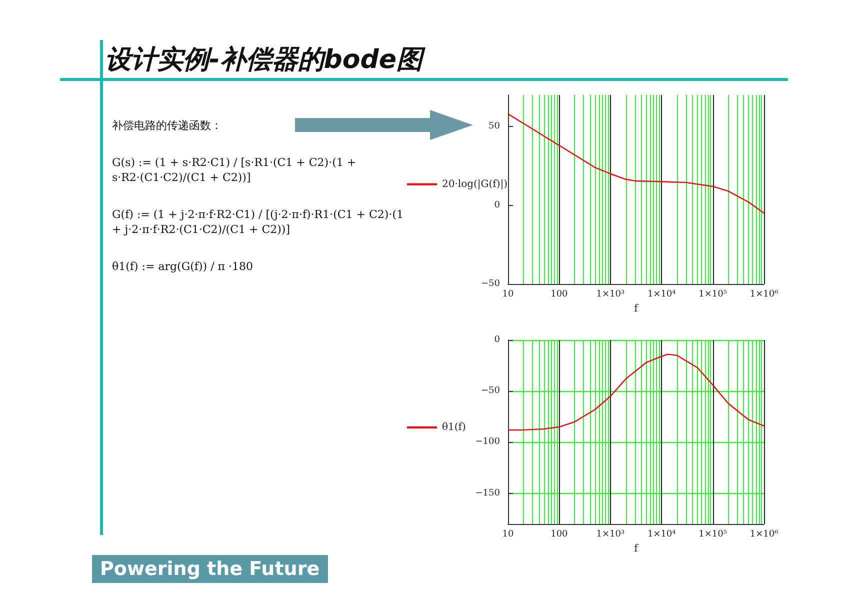  What do you see at coordinates (454, 427) in the screenshot?
I see `legend-label: θ1(f)` at bounding box center [454, 427].